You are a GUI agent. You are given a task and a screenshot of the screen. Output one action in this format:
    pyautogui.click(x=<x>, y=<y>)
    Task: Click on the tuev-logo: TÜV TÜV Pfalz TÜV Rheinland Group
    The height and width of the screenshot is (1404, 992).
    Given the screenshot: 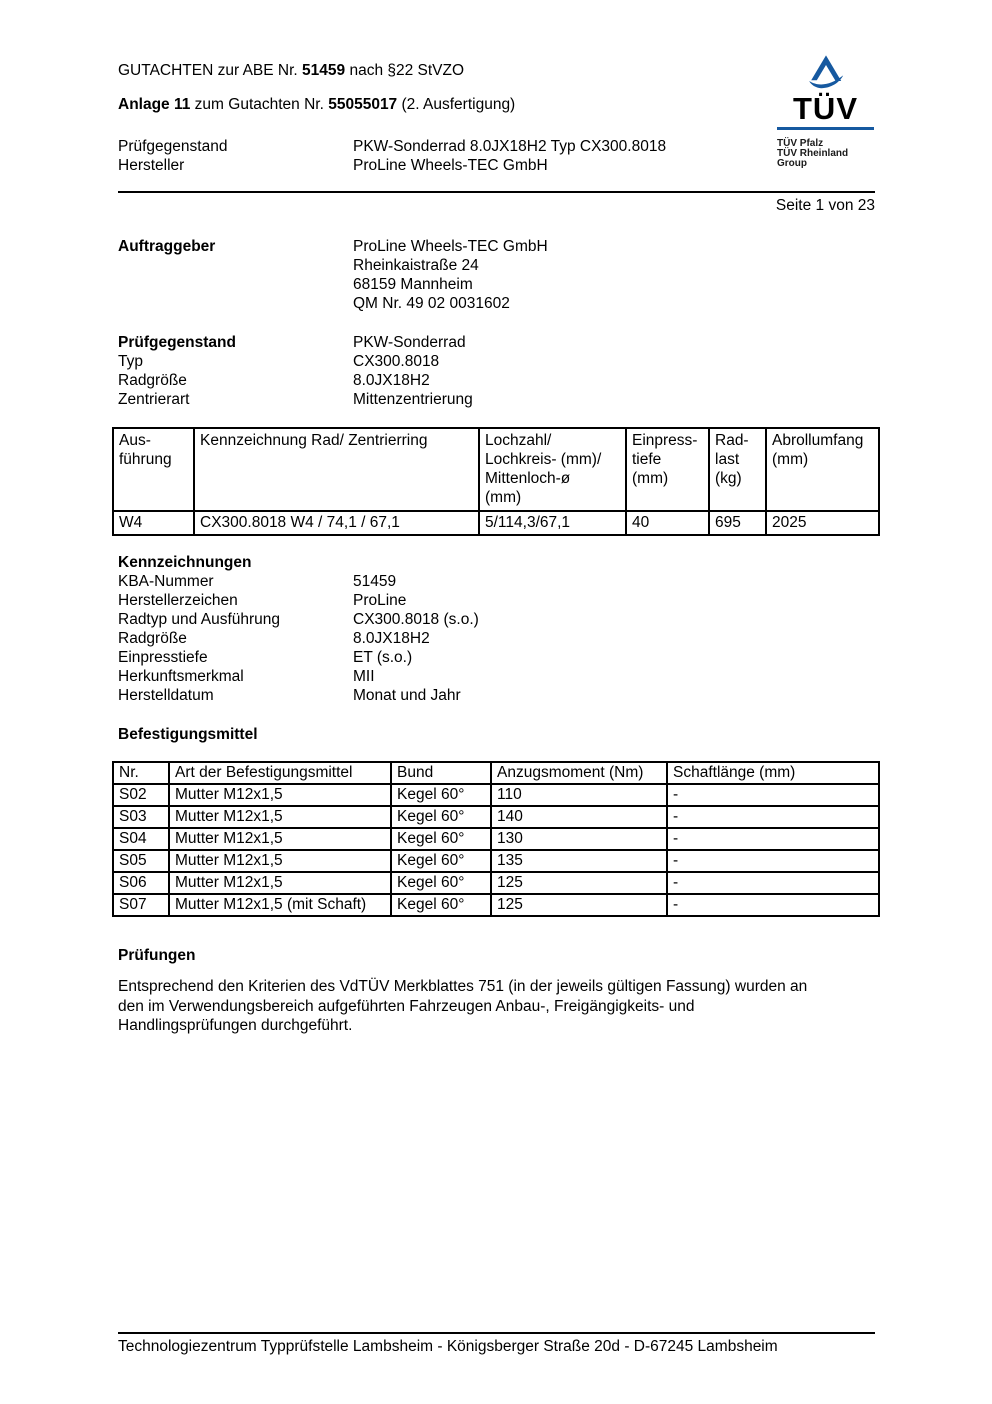 What is the action you would take?
    pyautogui.click(x=825, y=111)
    